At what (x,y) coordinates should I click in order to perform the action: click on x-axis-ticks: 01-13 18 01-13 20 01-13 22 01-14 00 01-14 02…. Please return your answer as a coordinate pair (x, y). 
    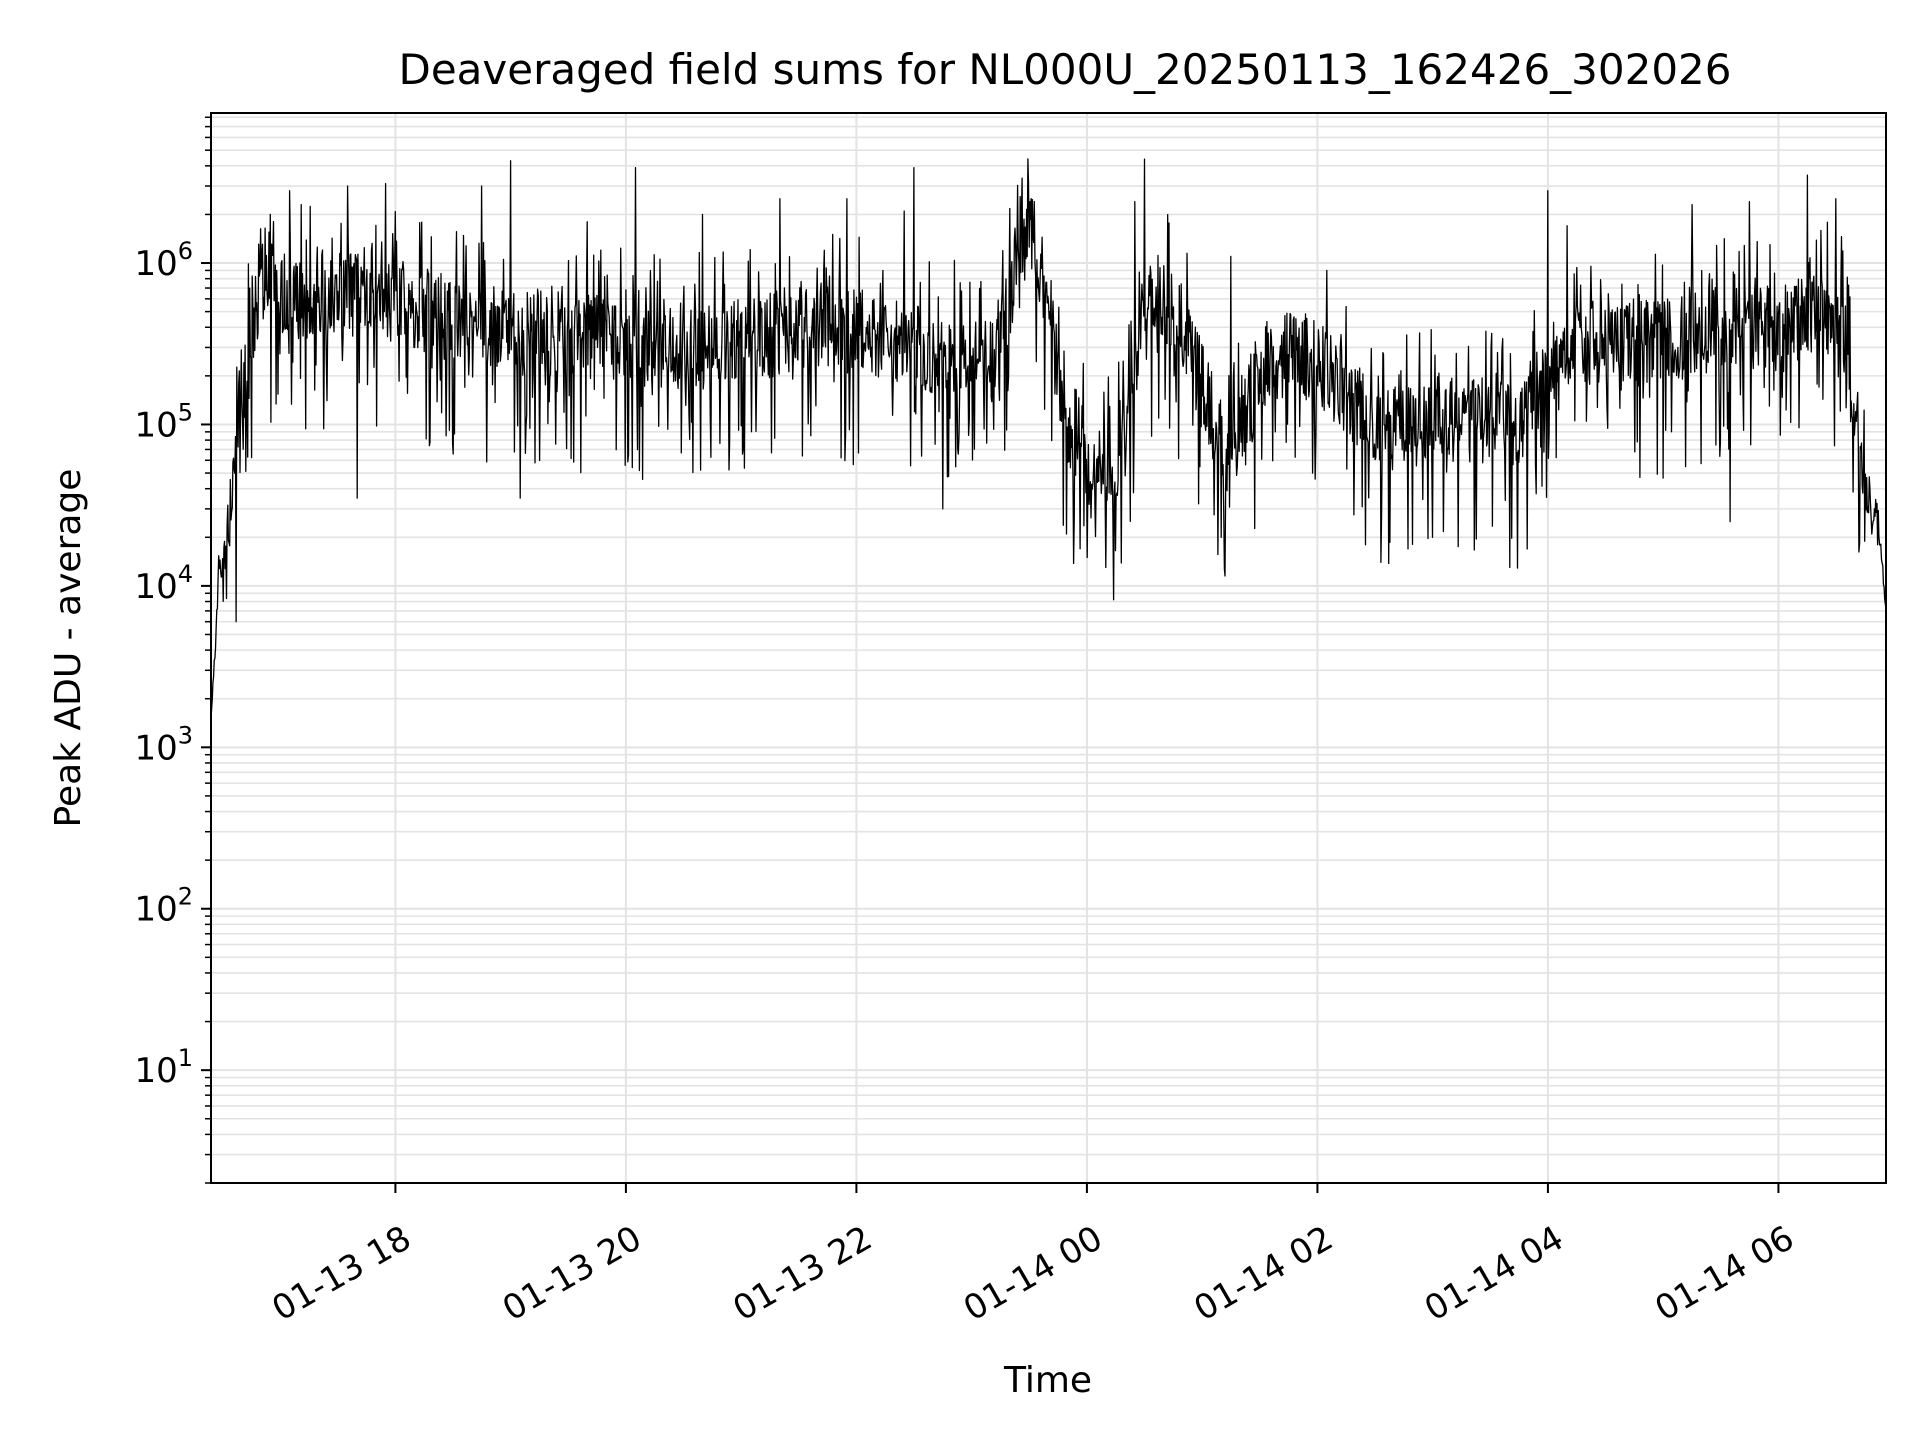
    Looking at the image, I should click on (1033, 1256).